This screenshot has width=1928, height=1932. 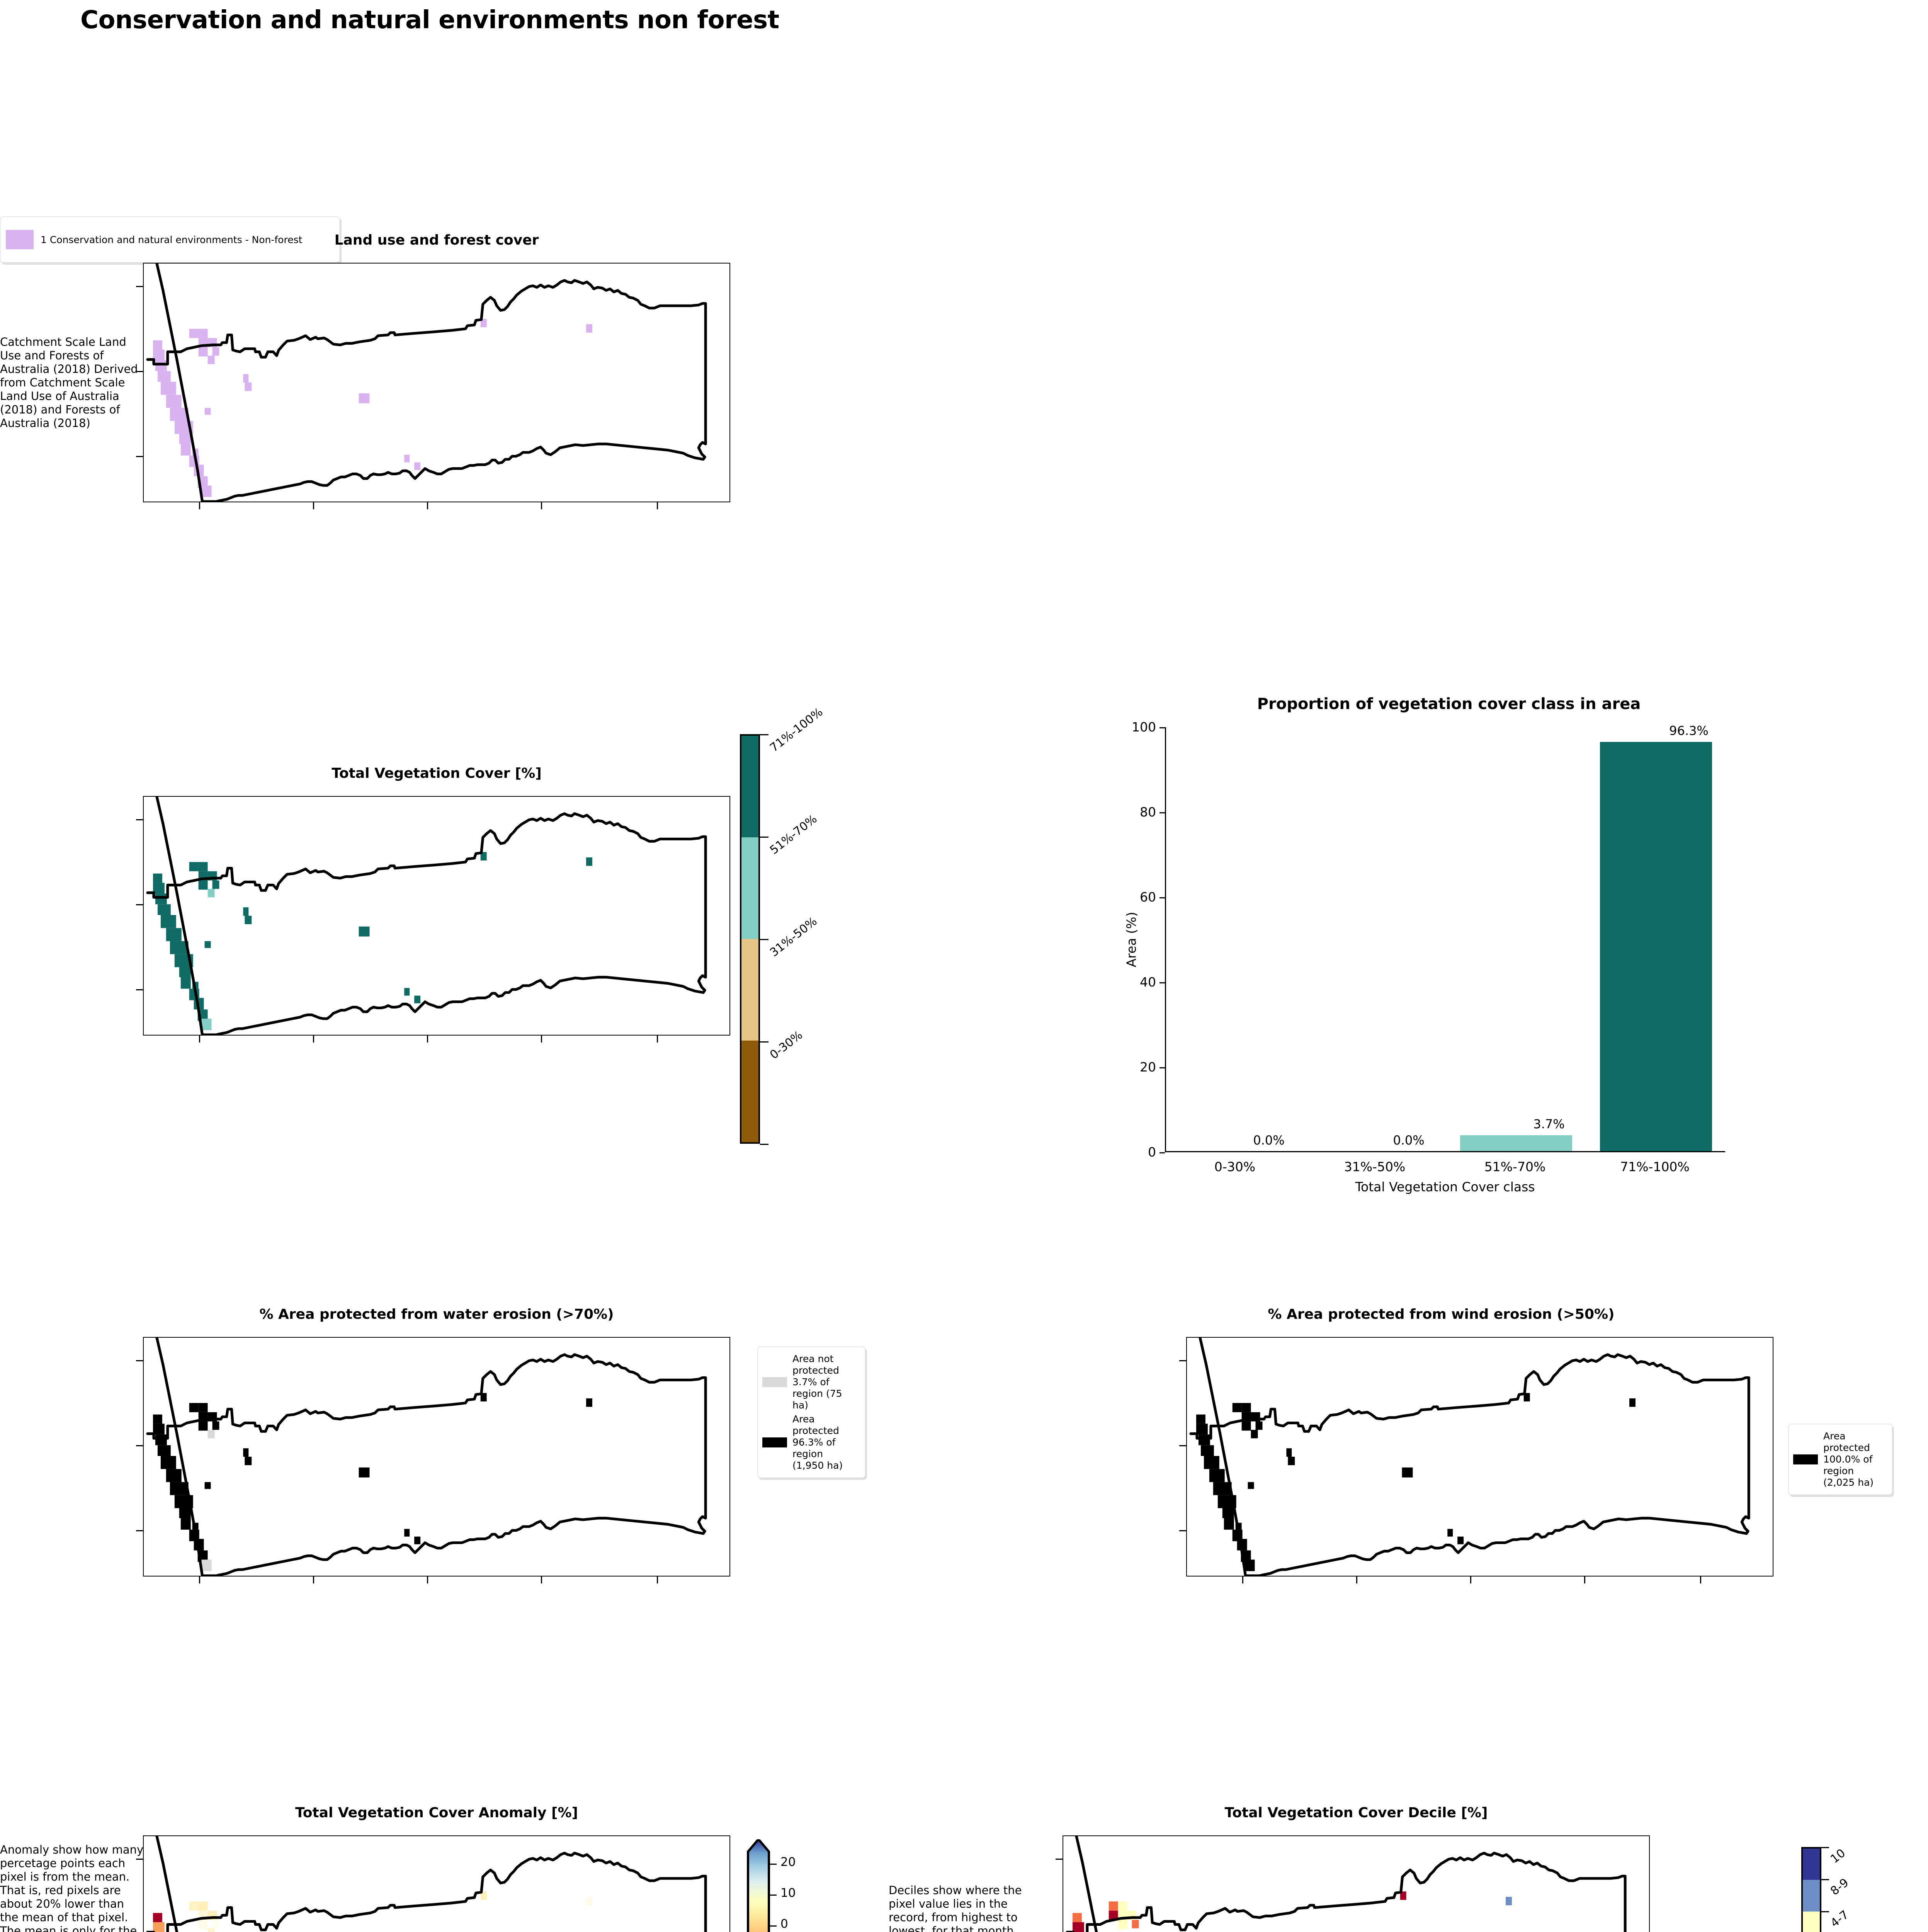 I want to click on decile-colorbar, so click(x=1811, y=1889).